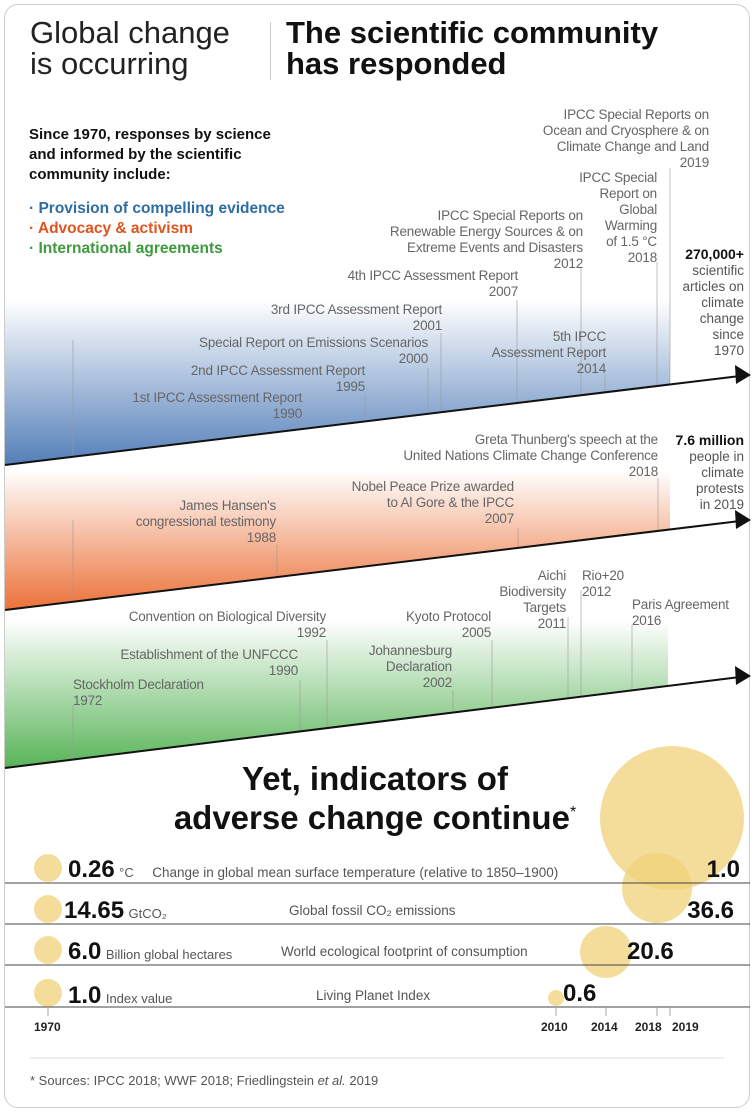 Image resolution: width=754 pixels, height=1112 pixels. I want to click on intro-line: Since 1970, responses by science, so click(150, 134).